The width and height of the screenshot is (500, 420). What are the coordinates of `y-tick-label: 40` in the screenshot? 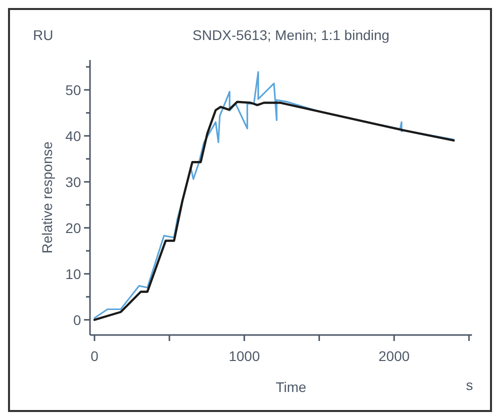 It's located at (73, 136).